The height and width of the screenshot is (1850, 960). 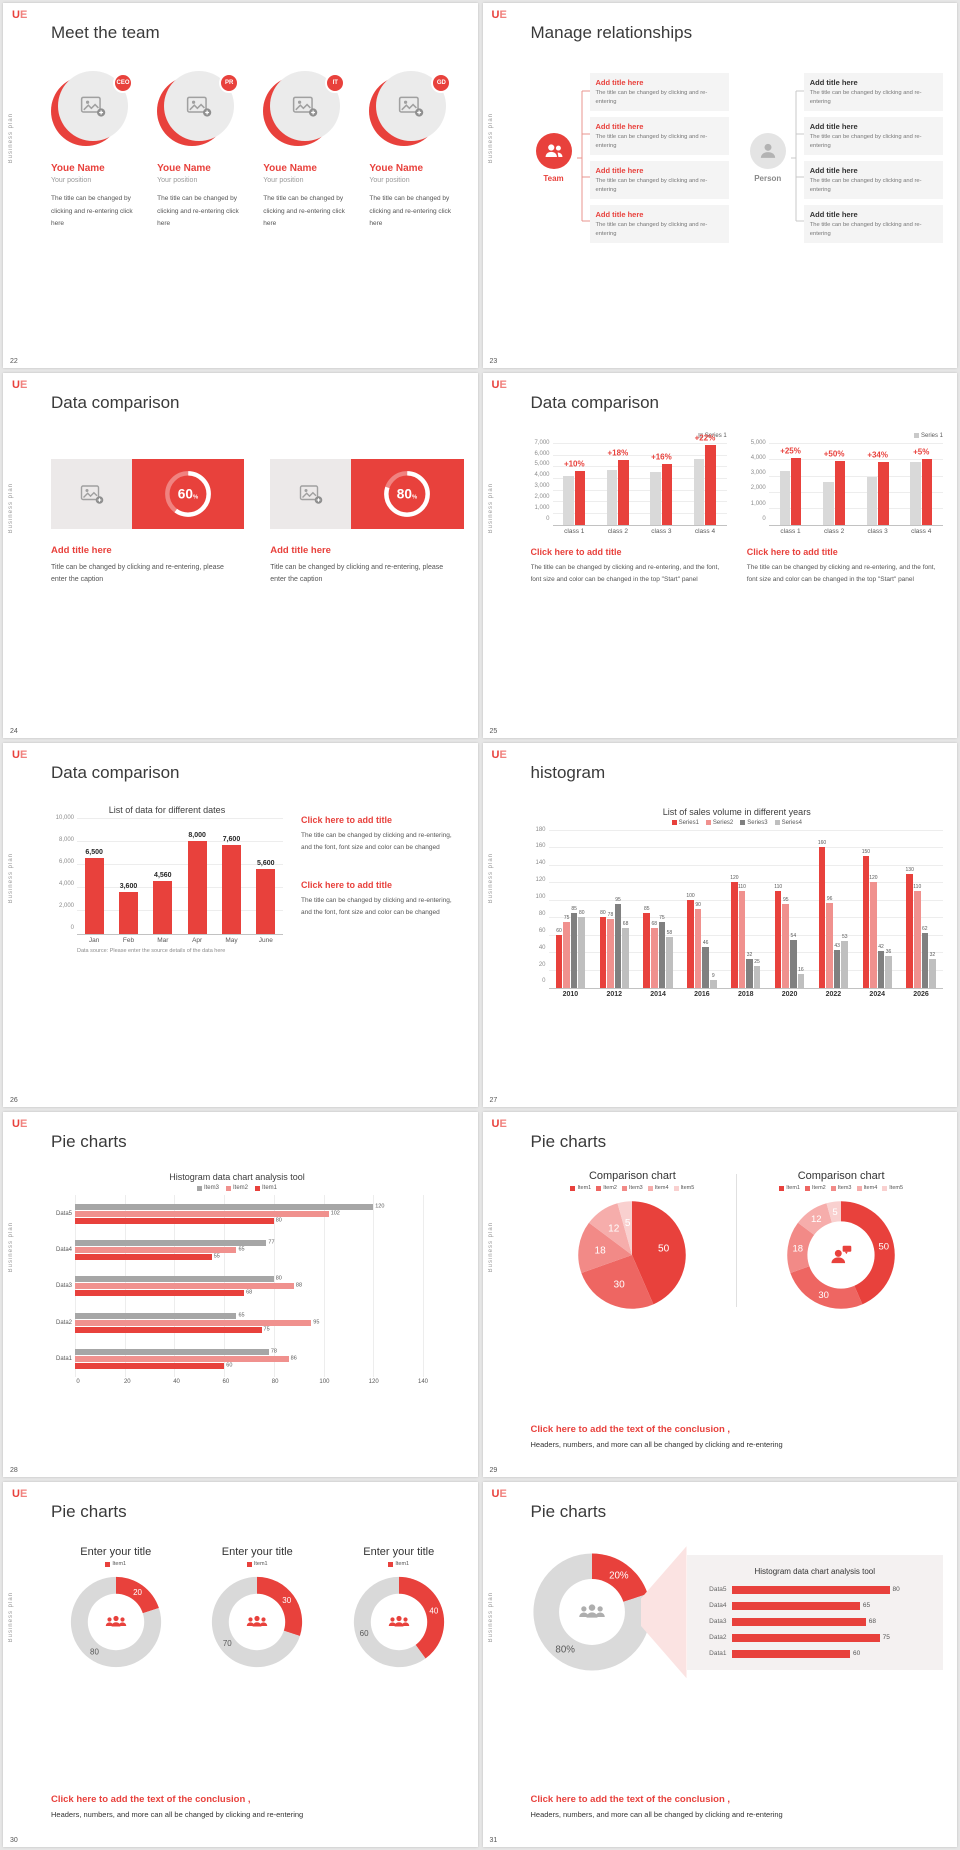 I want to click on vertical-divider, so click(x=737, y=1241).